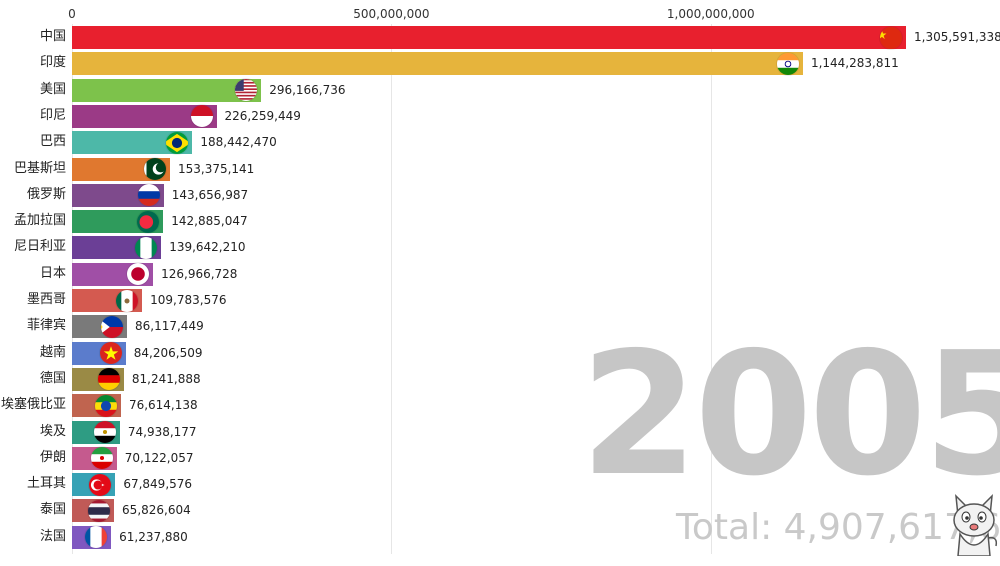 The width and height of the screenshot is (1000, 566). Describe the element at coordinates (262, 115) in the screenshot. I see `value-label: 226,259,449` at that location.